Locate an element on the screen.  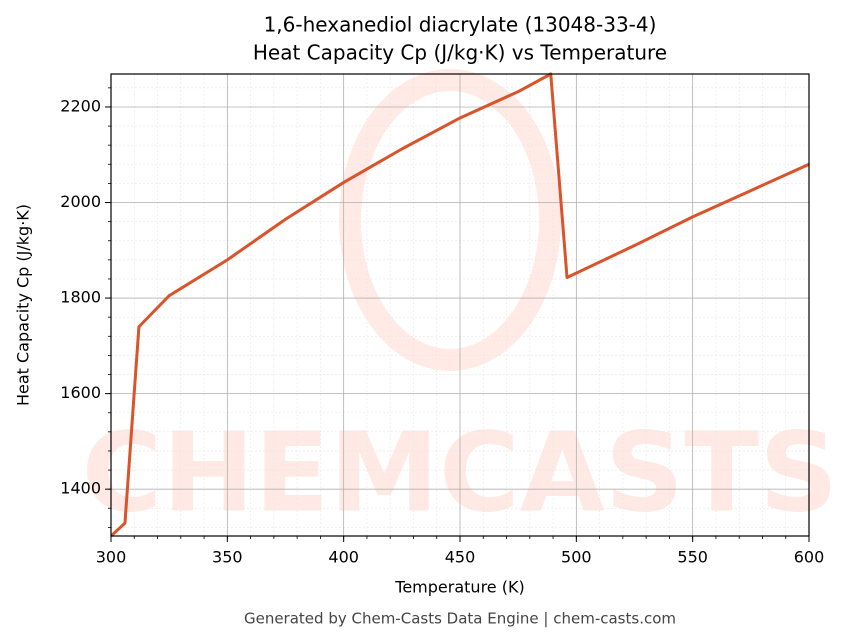
y-tick-label: 2000 is located at coordinates (80, 201).